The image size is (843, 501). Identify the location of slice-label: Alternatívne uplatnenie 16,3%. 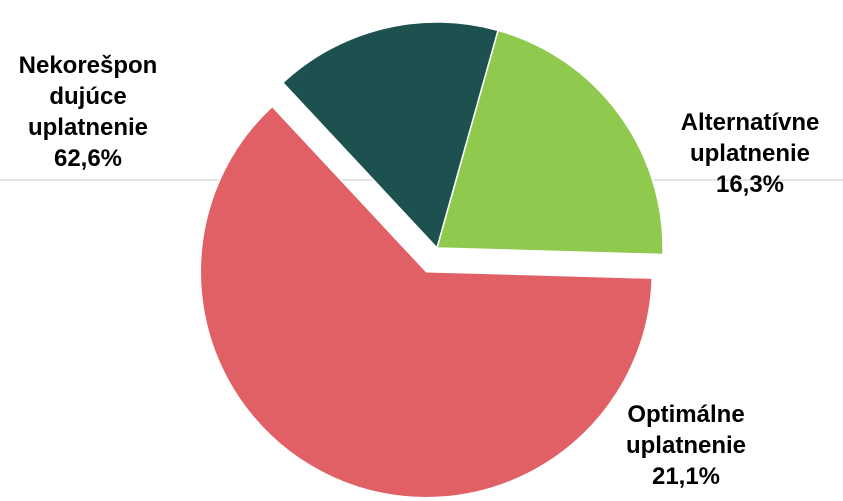
(750, 153).